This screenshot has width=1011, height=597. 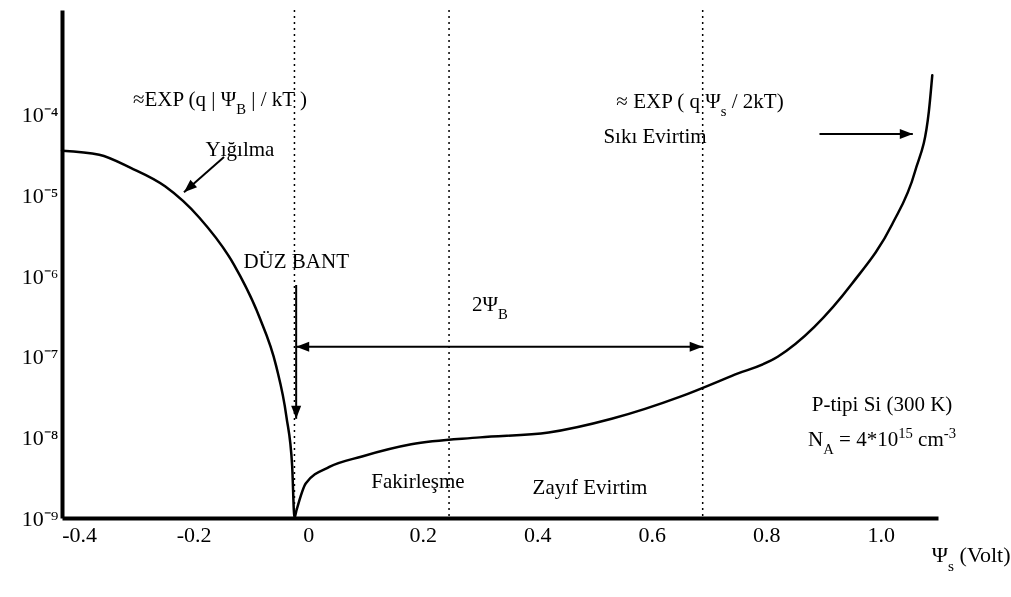 What do you see at coordinates (882, 441) in the screenshot?
I see `annotation: N$_{A}$ = 4*10$^{15}$ cm$^{-3}$` at bounding box center [882, 441].